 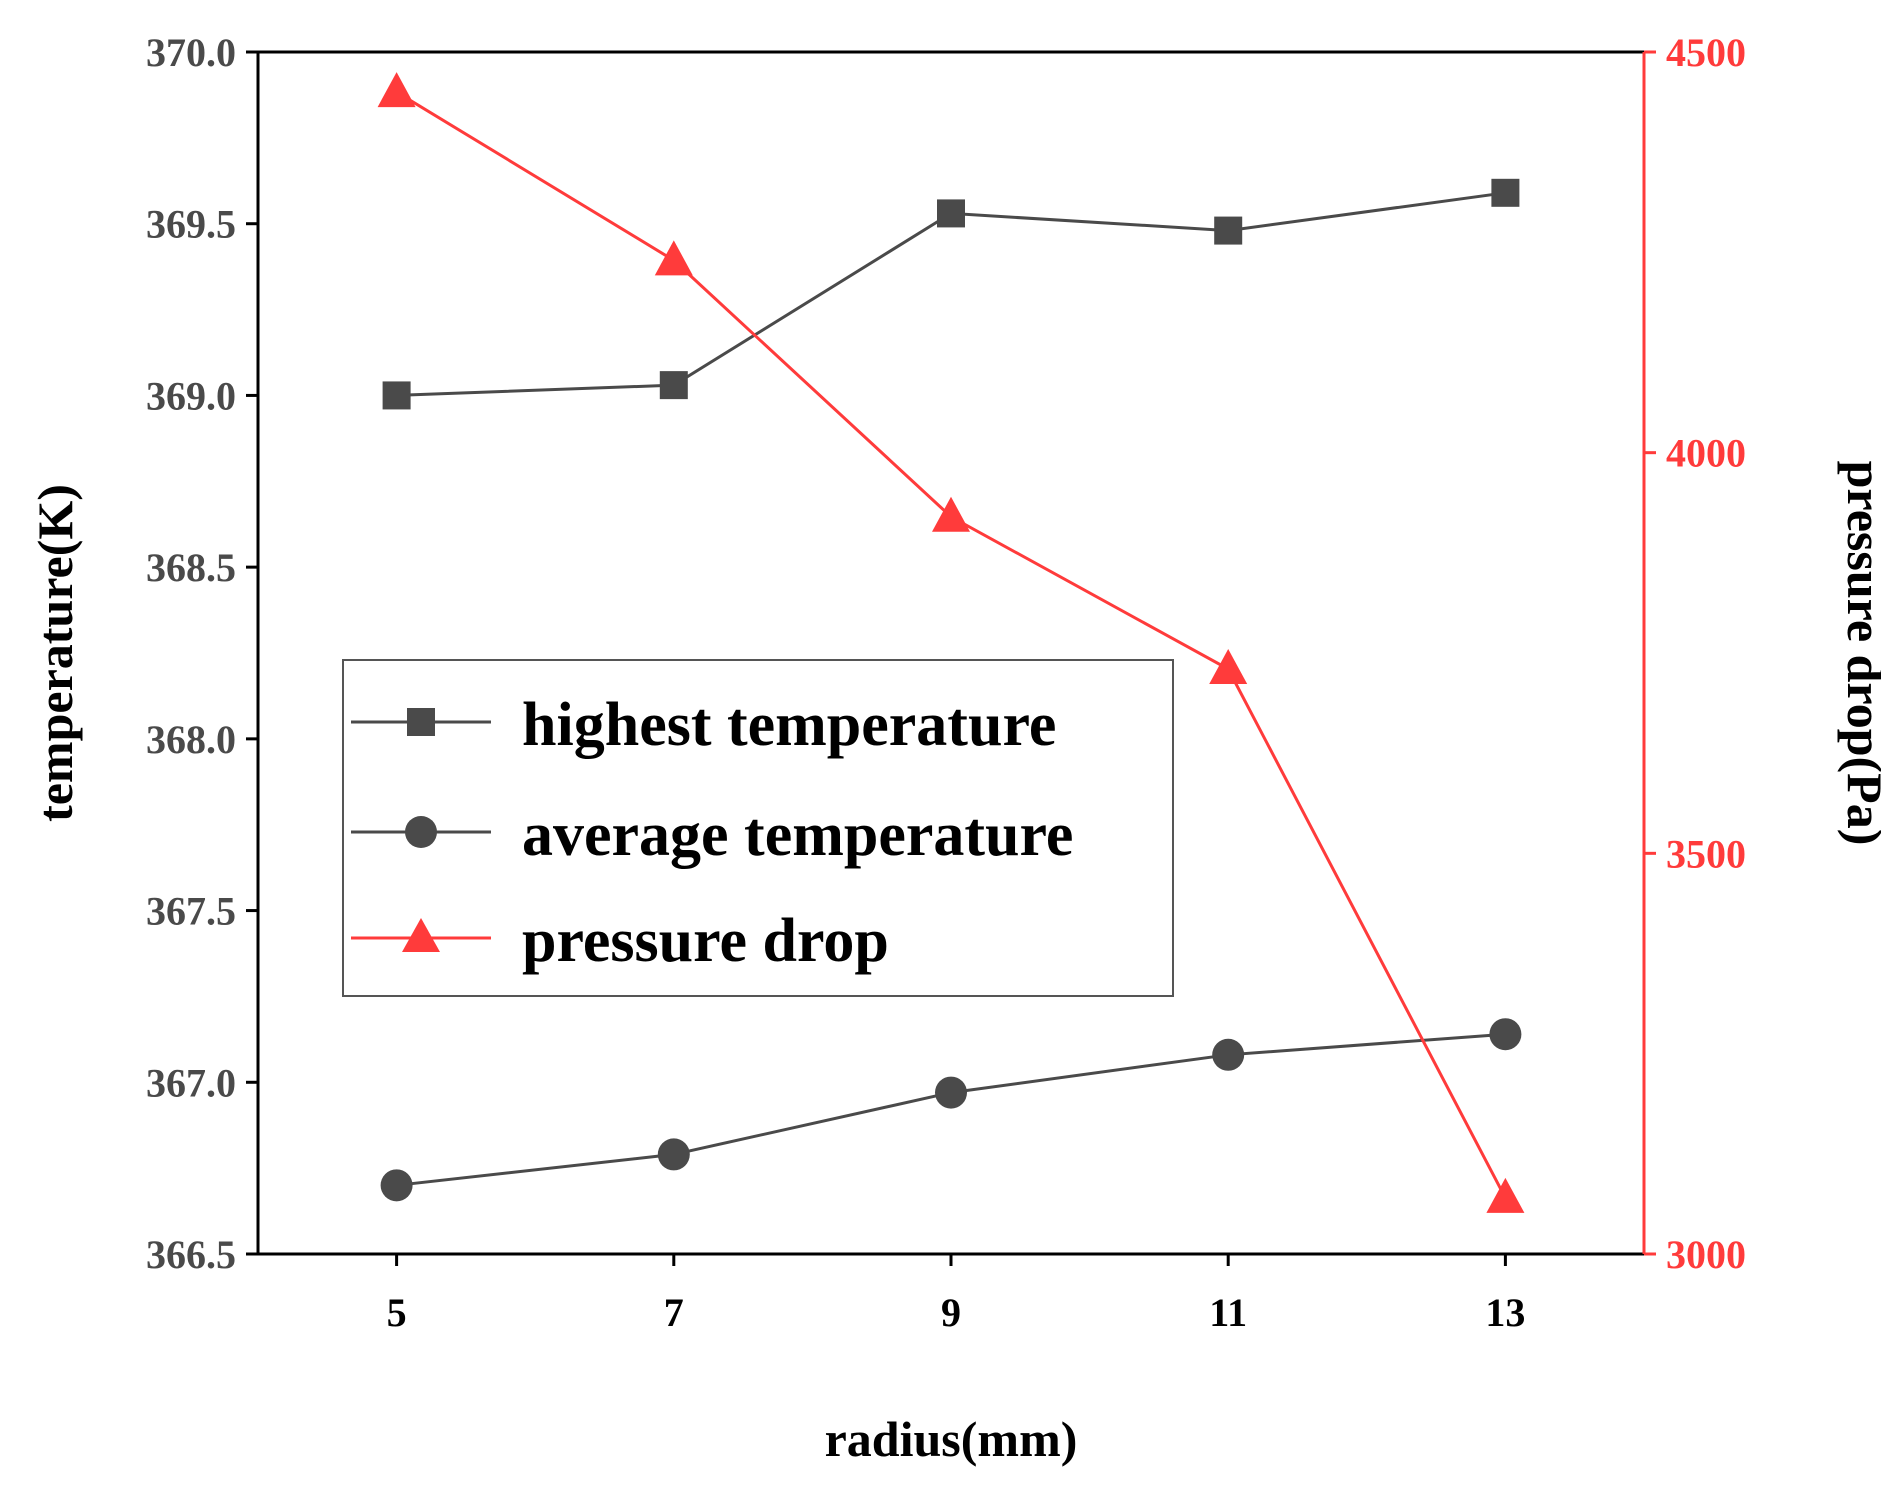 I want to click on legend-label: highest temperature, so click(x=789, y=725).